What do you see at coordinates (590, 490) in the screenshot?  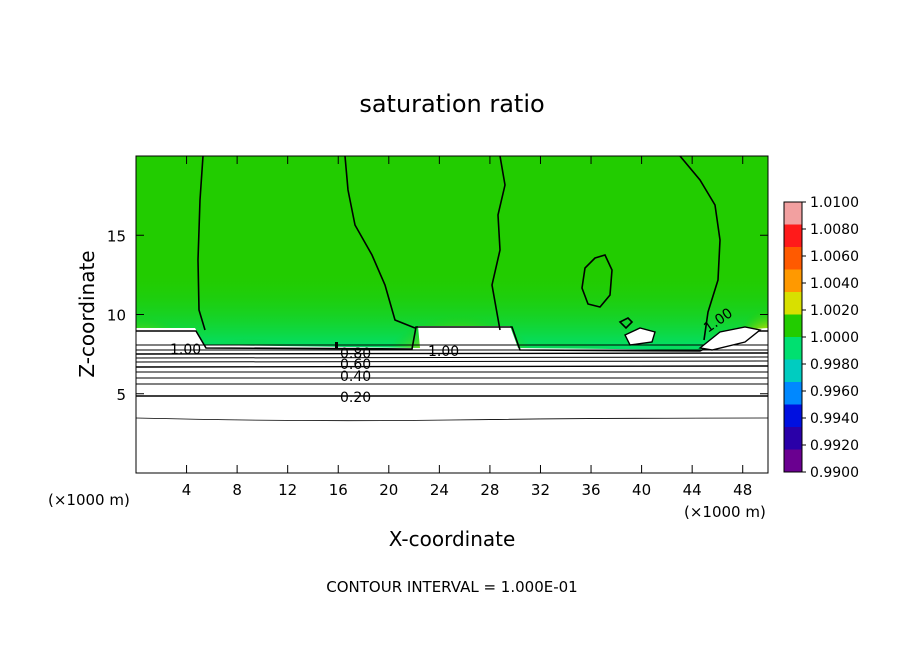 I see `x-tick-label: 36` at bounding box center [590, 490].